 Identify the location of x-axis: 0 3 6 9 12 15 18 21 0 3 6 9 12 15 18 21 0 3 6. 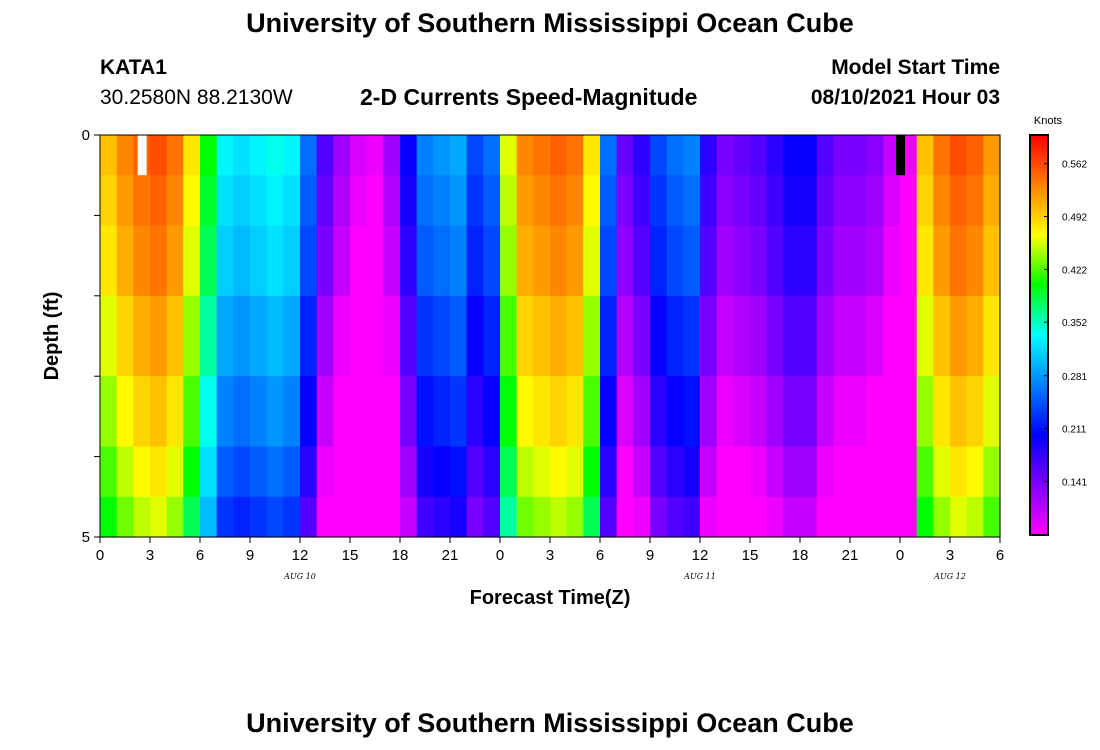
(550, 550).